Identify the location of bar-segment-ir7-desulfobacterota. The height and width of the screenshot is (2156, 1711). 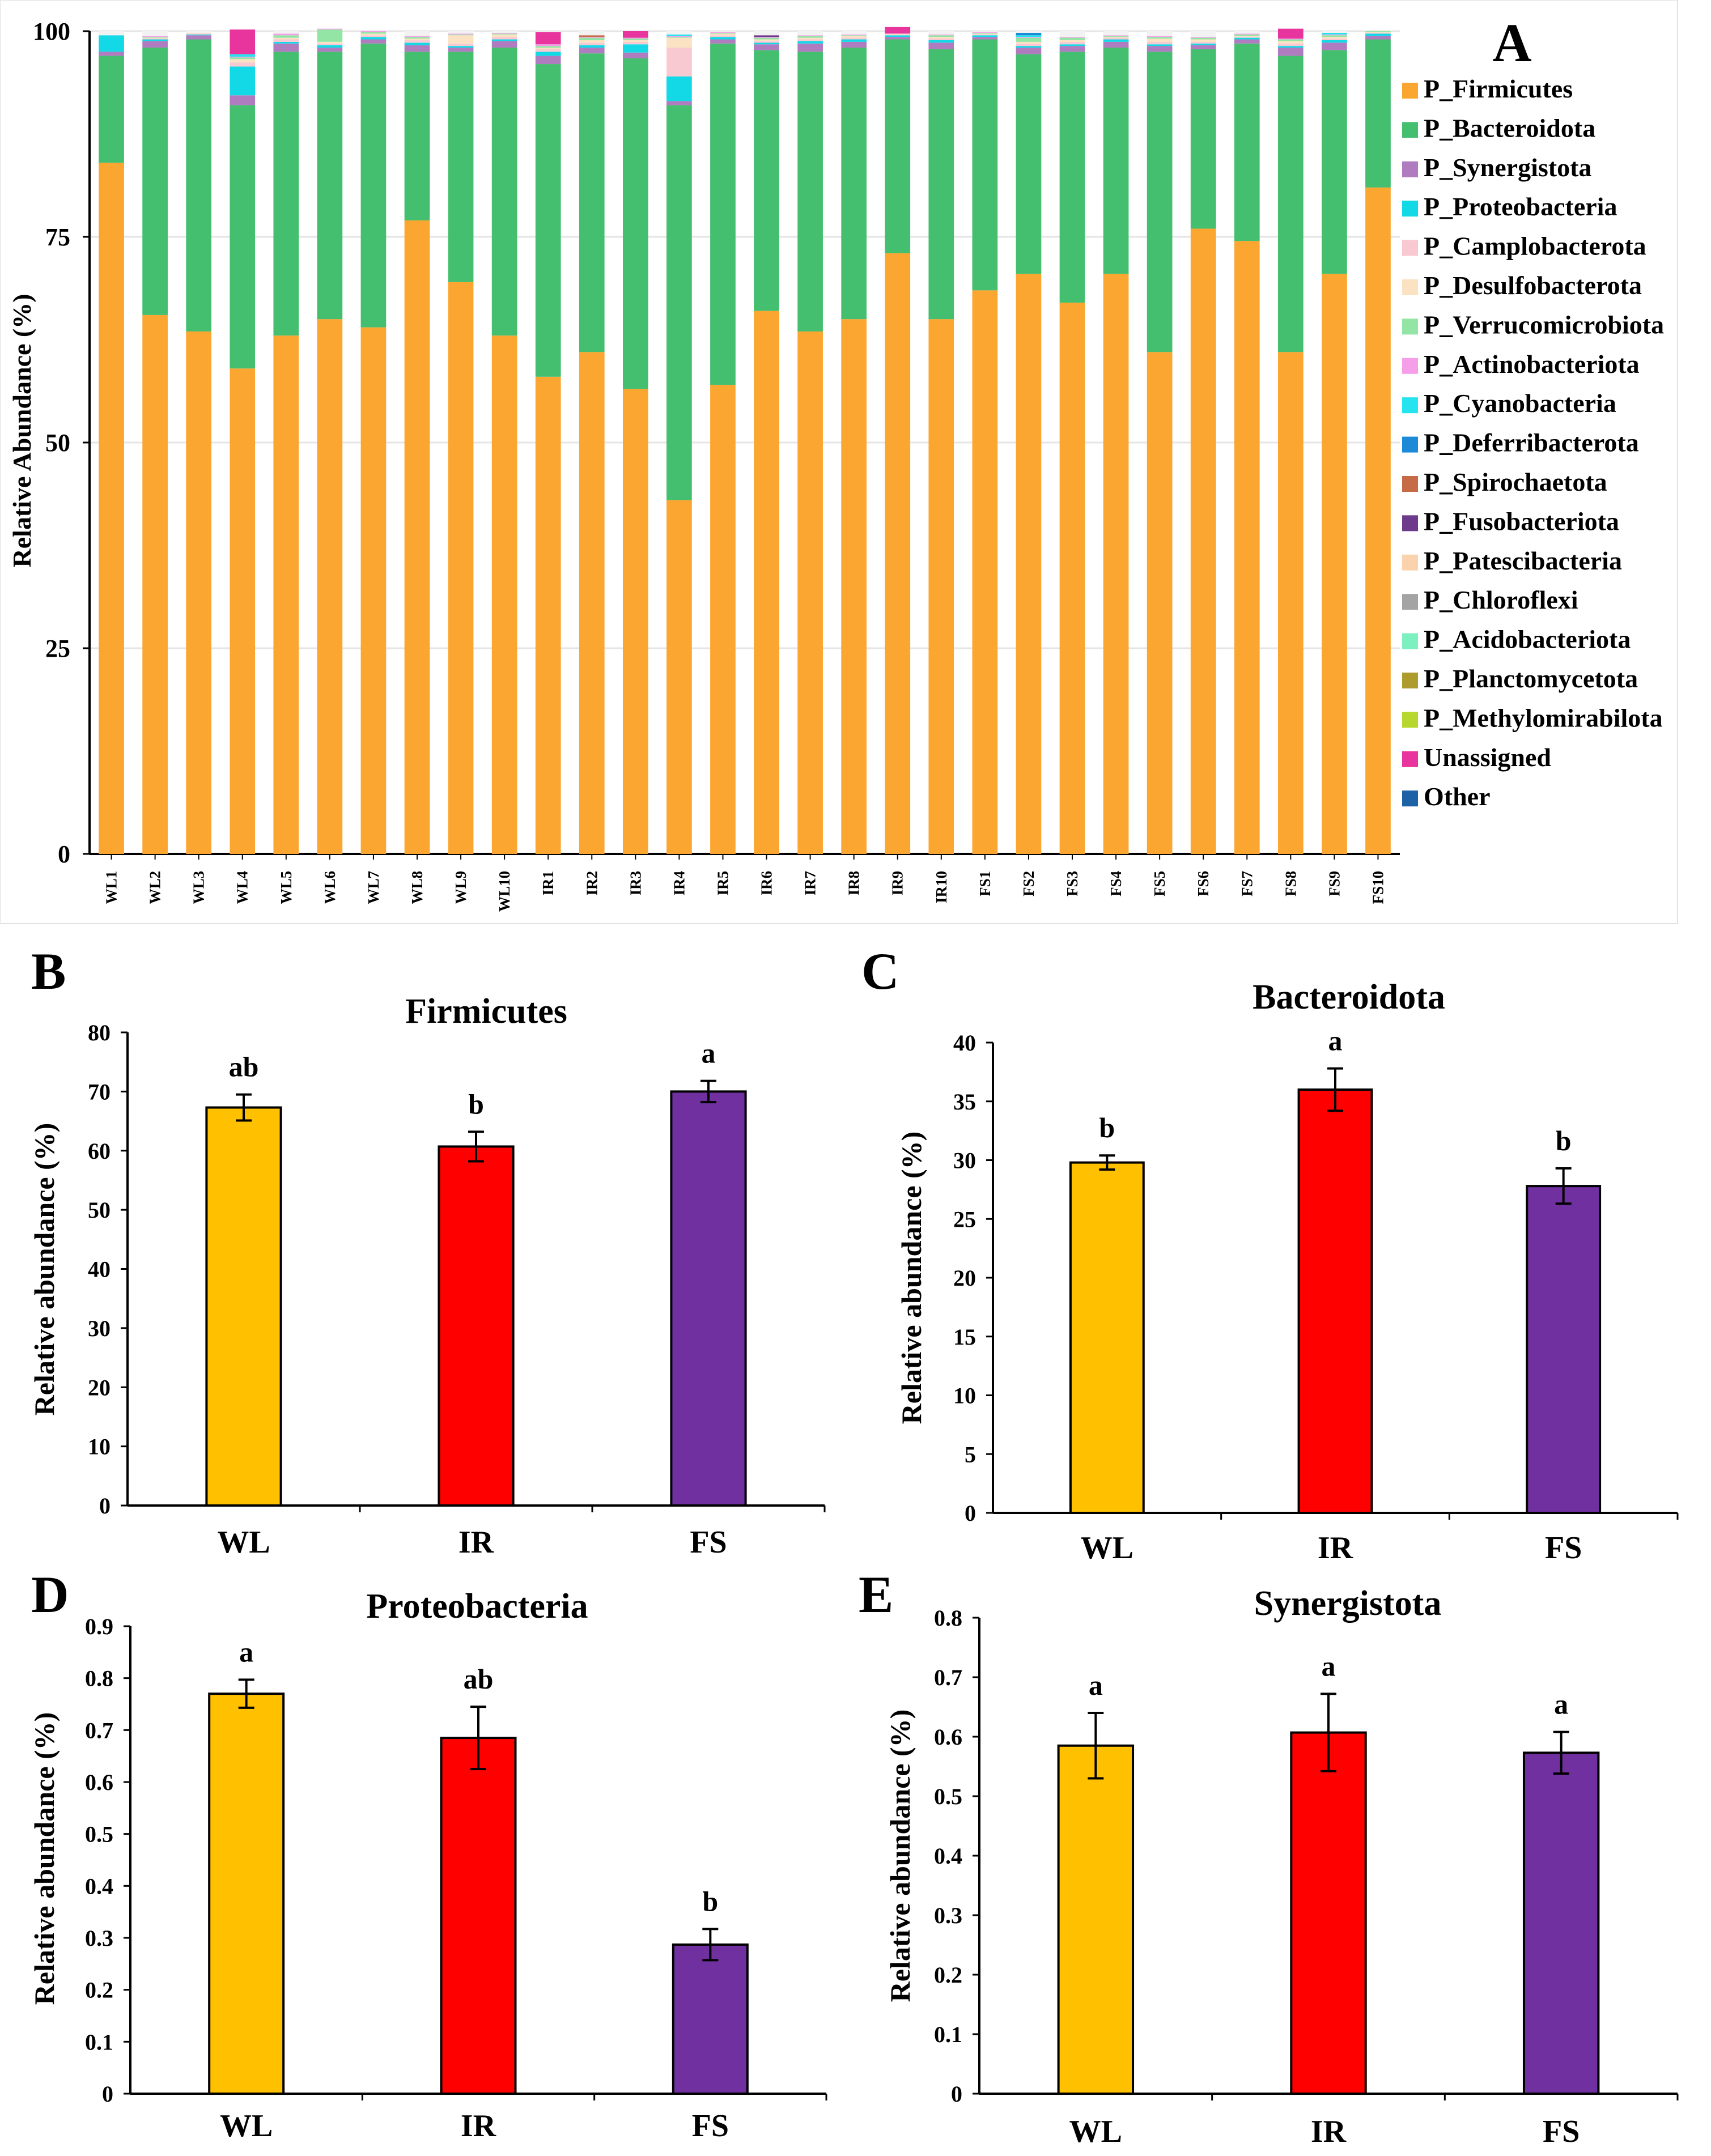
(810, 38).